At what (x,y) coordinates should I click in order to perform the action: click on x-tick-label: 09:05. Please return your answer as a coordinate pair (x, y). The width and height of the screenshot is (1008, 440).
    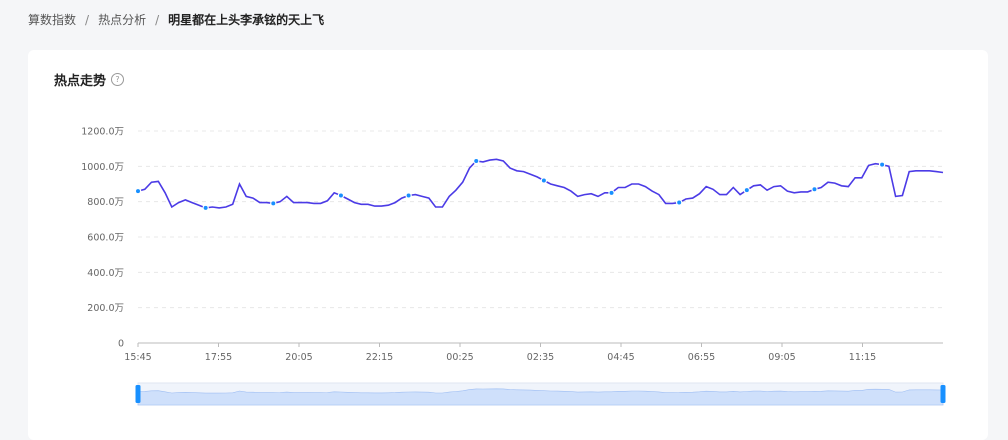
    Looking at the image, I should click on (781, 357).